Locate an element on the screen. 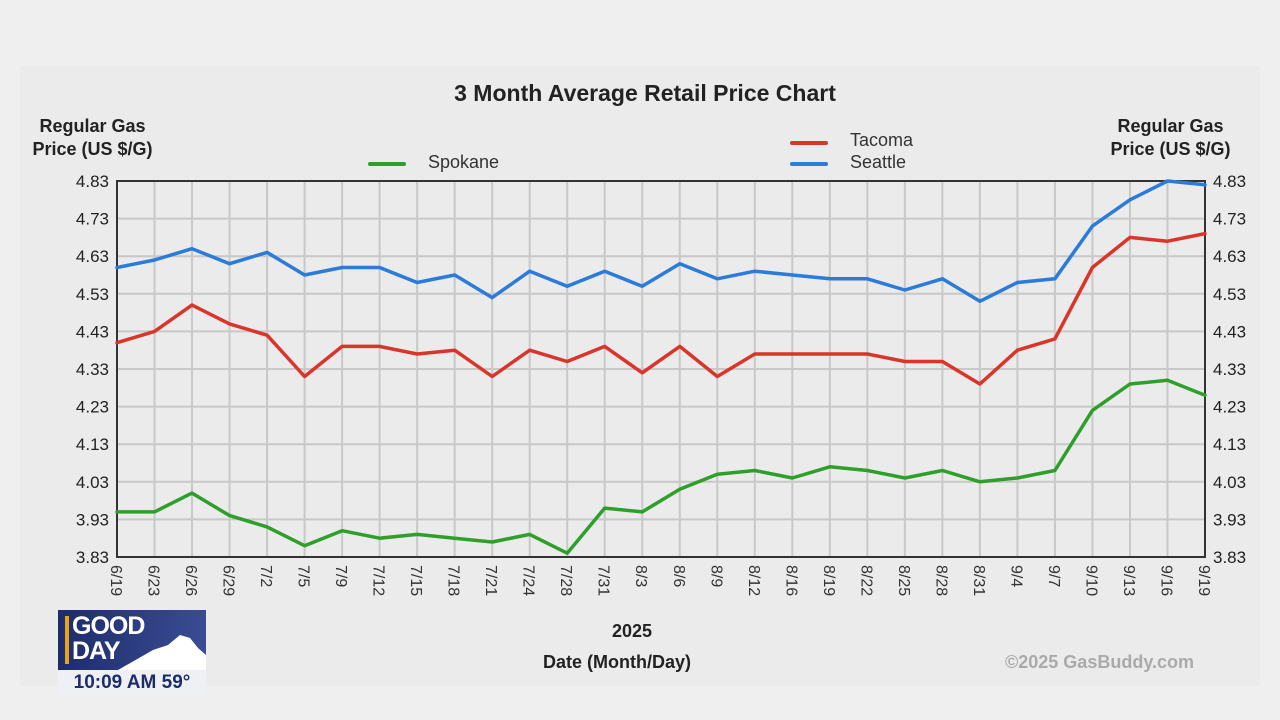 The height and width of the screenshot is (720, 1280). x-tick-label: 6/19 is located at coordinates (115, 580).